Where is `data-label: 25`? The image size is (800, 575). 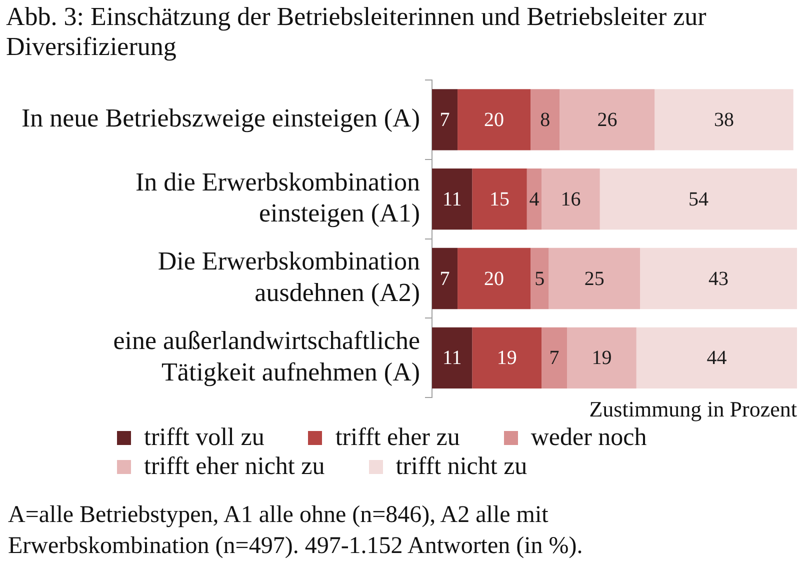 data-label: 25 is located at coordinates (594, 279).